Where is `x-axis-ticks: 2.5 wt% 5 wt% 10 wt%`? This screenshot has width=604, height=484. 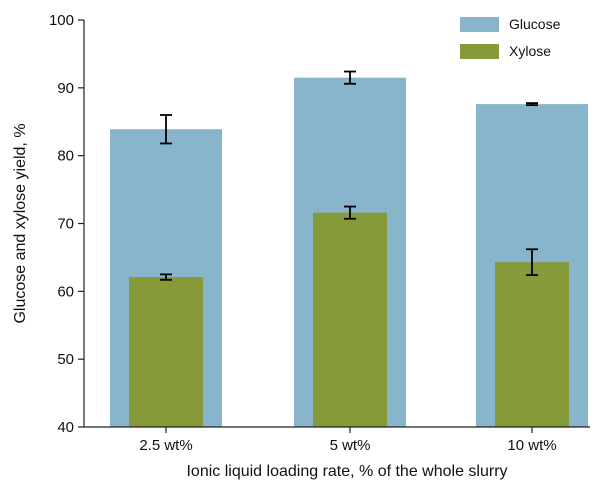 x-axis-ticks: 2.5 wt% 5 wt% 10 wt% is located at coordinates (348, 440).